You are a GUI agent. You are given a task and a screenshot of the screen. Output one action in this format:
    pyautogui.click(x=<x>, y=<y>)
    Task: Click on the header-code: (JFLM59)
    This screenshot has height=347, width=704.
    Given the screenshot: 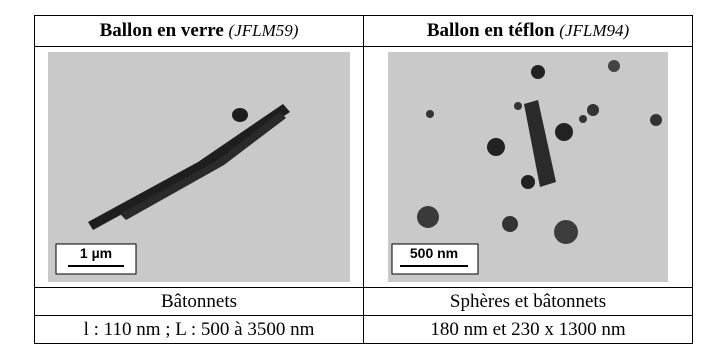 What is the action you would take?
    pyautogui.click(x=263, y=30)
    